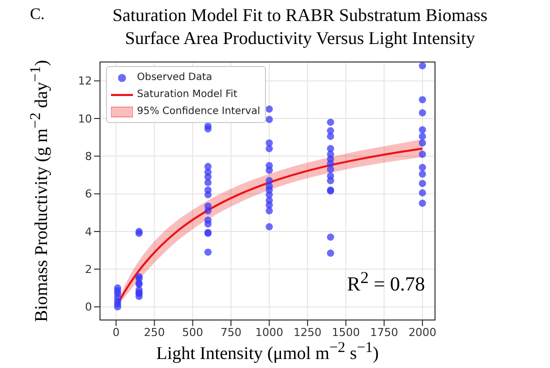 This screenshot has height=368, width=550. I want to click on y-tick-label: 0, so click(88, 307).